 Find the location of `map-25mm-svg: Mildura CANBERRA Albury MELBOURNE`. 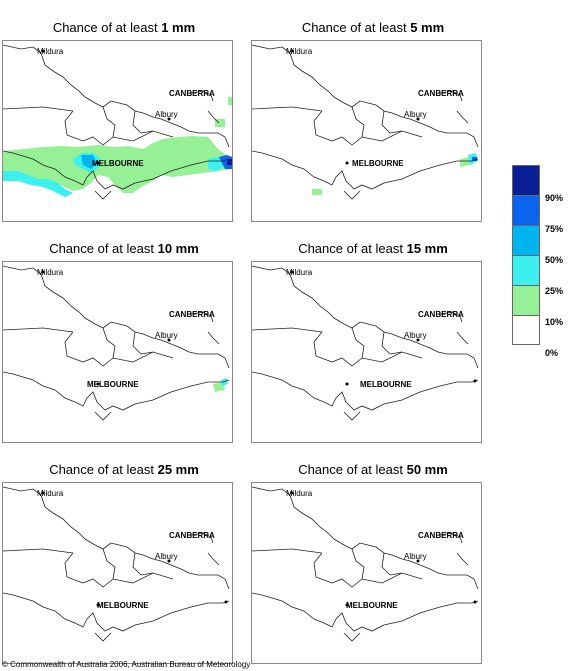

map-25mm-svg: Mildura CANBERRA Albury MELBOURNE is located at coordinates (116, 564).